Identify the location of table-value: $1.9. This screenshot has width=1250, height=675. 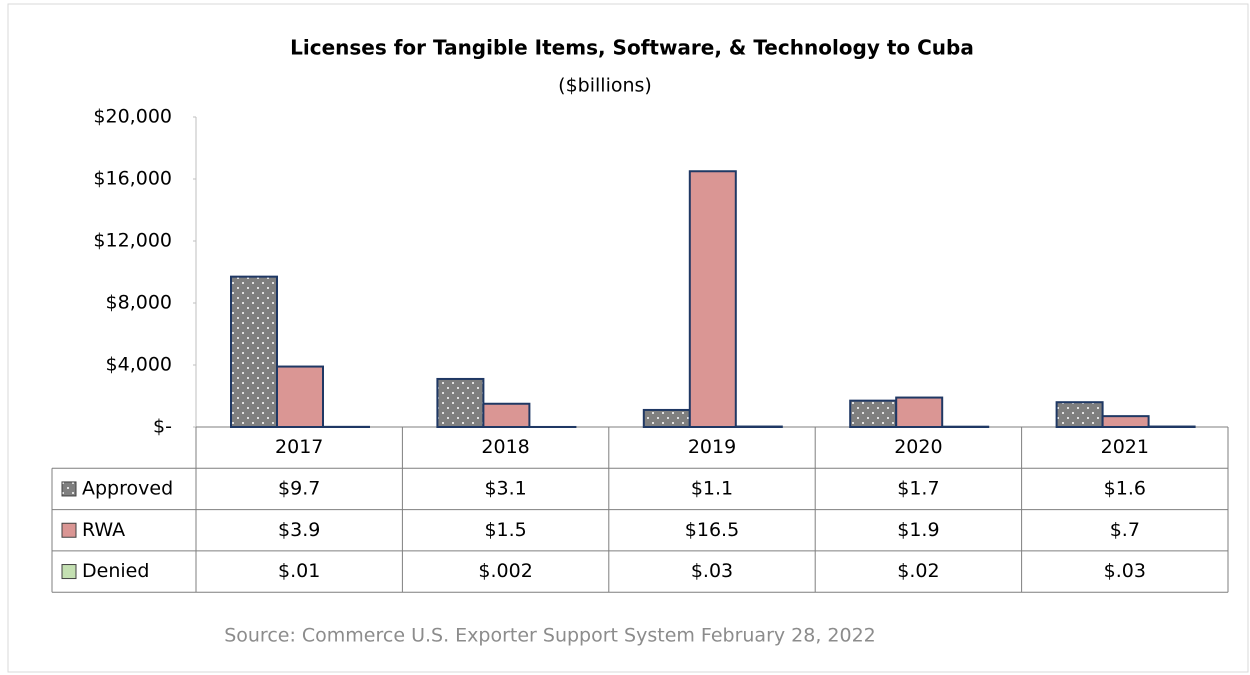
(918, 530).